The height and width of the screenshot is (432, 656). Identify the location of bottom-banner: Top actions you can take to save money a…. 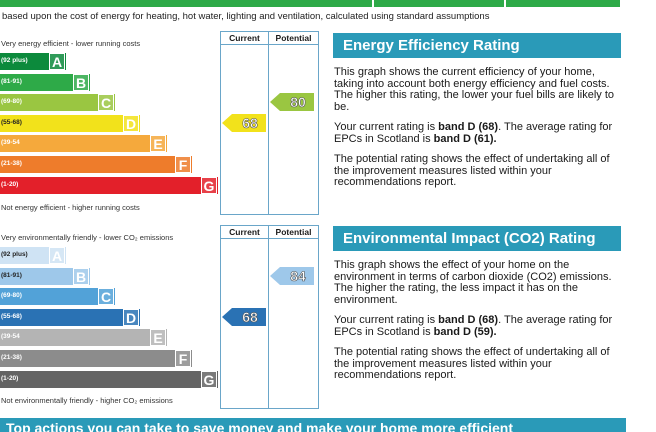
(313, 425).